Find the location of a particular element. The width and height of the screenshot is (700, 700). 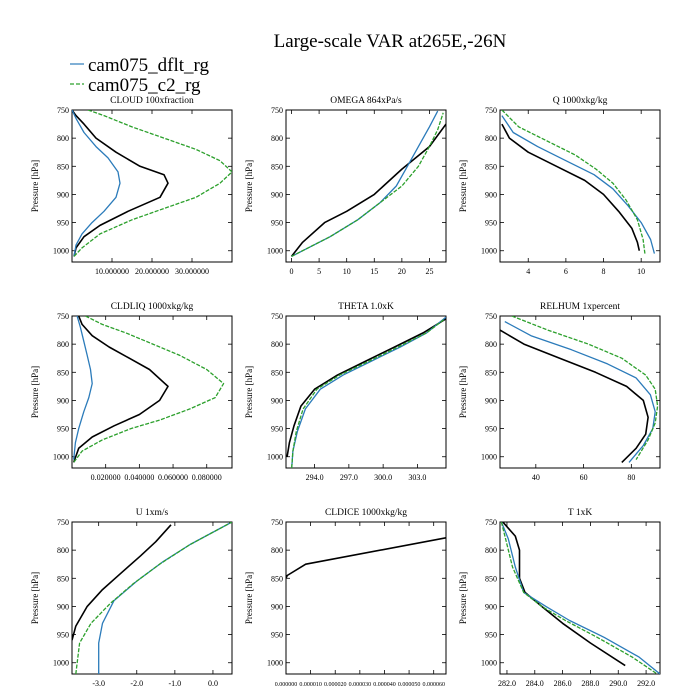

x-tick-label: 303.0 is located at coordinates (417, 477).